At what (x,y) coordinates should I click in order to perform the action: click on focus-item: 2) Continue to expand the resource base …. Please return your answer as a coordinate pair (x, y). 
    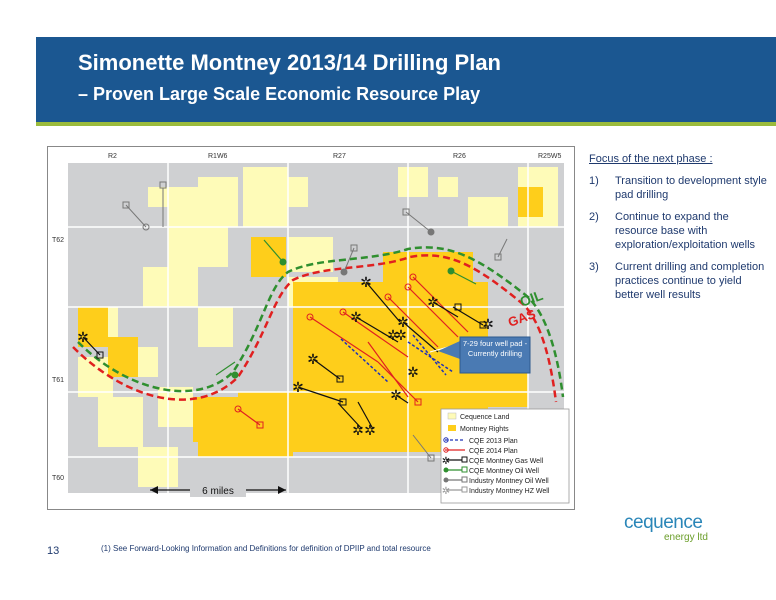
    Looking at the image, I should click on (679, 231).